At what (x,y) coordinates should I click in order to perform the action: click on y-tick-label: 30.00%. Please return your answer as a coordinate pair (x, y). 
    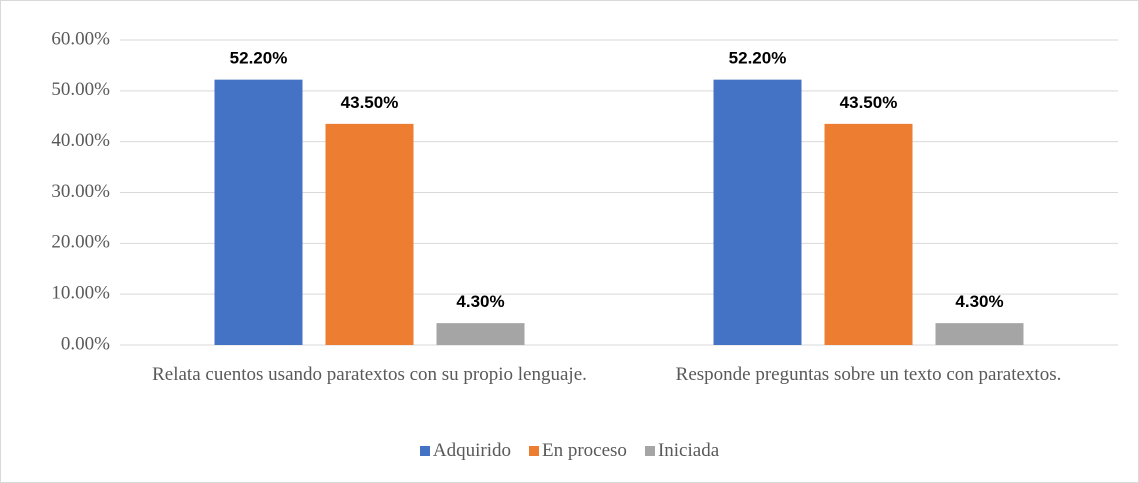
    Looking at the image, I should click on (80, 191).